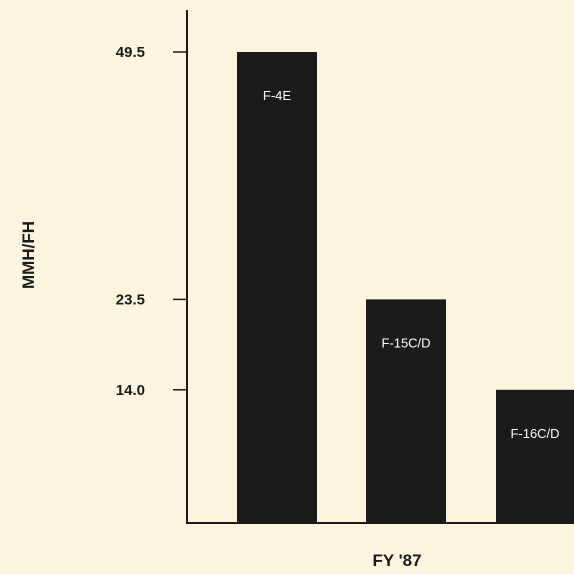  I want to click on y-tick-label: 23.5, so click(130, 299).